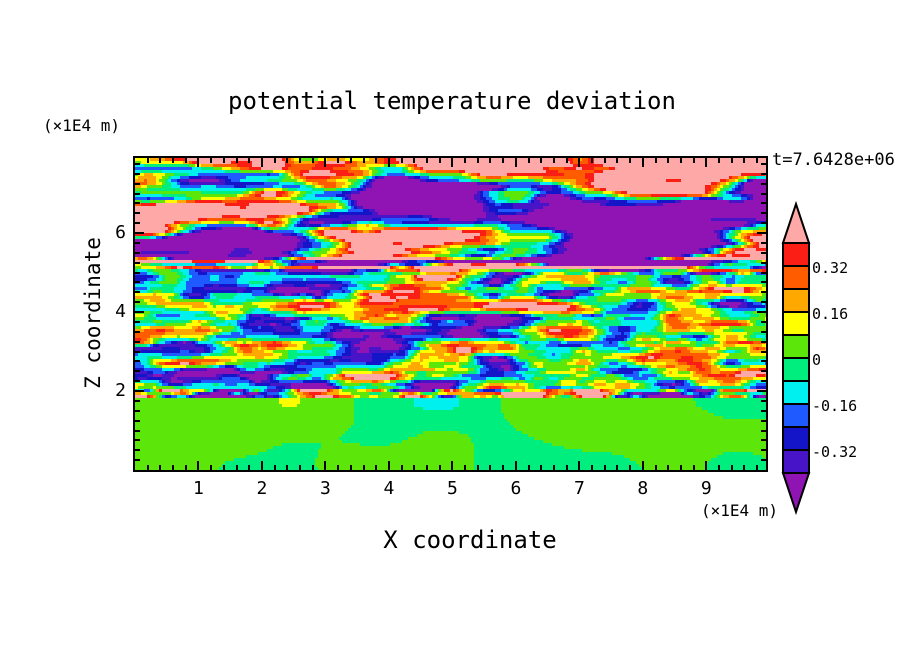  Describe the element at coordinates (82, 125) in the screenshot. I see `y-axis-unit-label: (×1E4 m)` at that location.